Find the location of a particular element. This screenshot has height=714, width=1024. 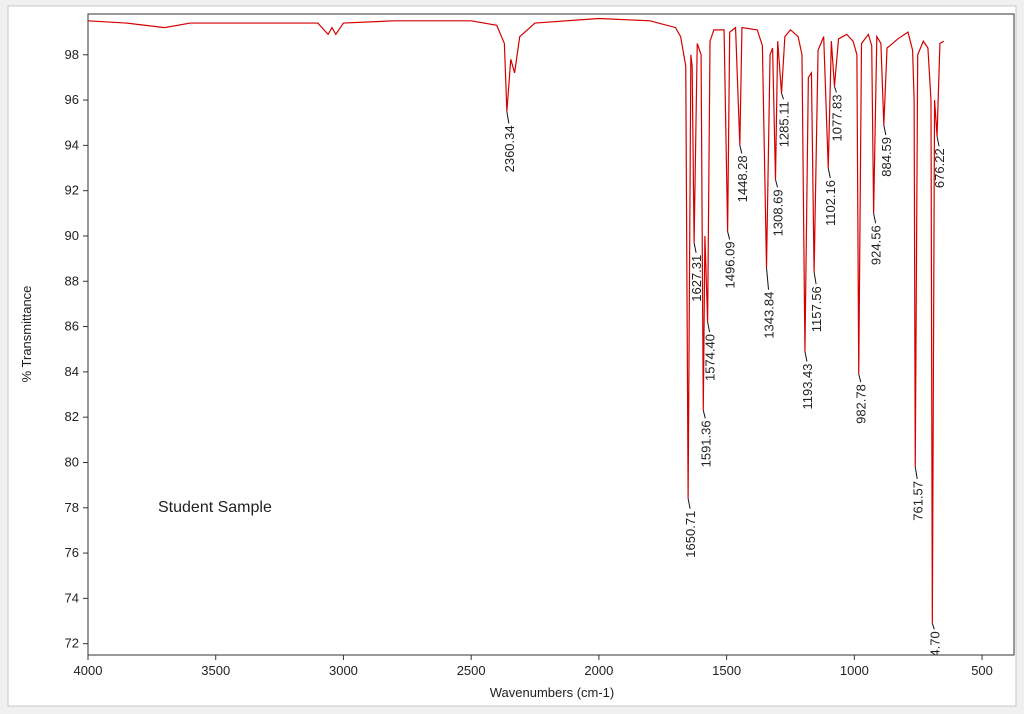

y-tick-label: 86 is located at coordinates (72, 326).